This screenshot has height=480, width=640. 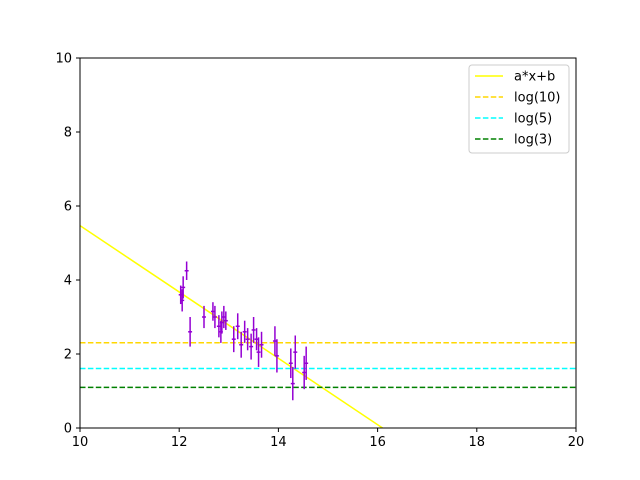 I want to click on y-tick-label: 10, so click(x=63, y=59).